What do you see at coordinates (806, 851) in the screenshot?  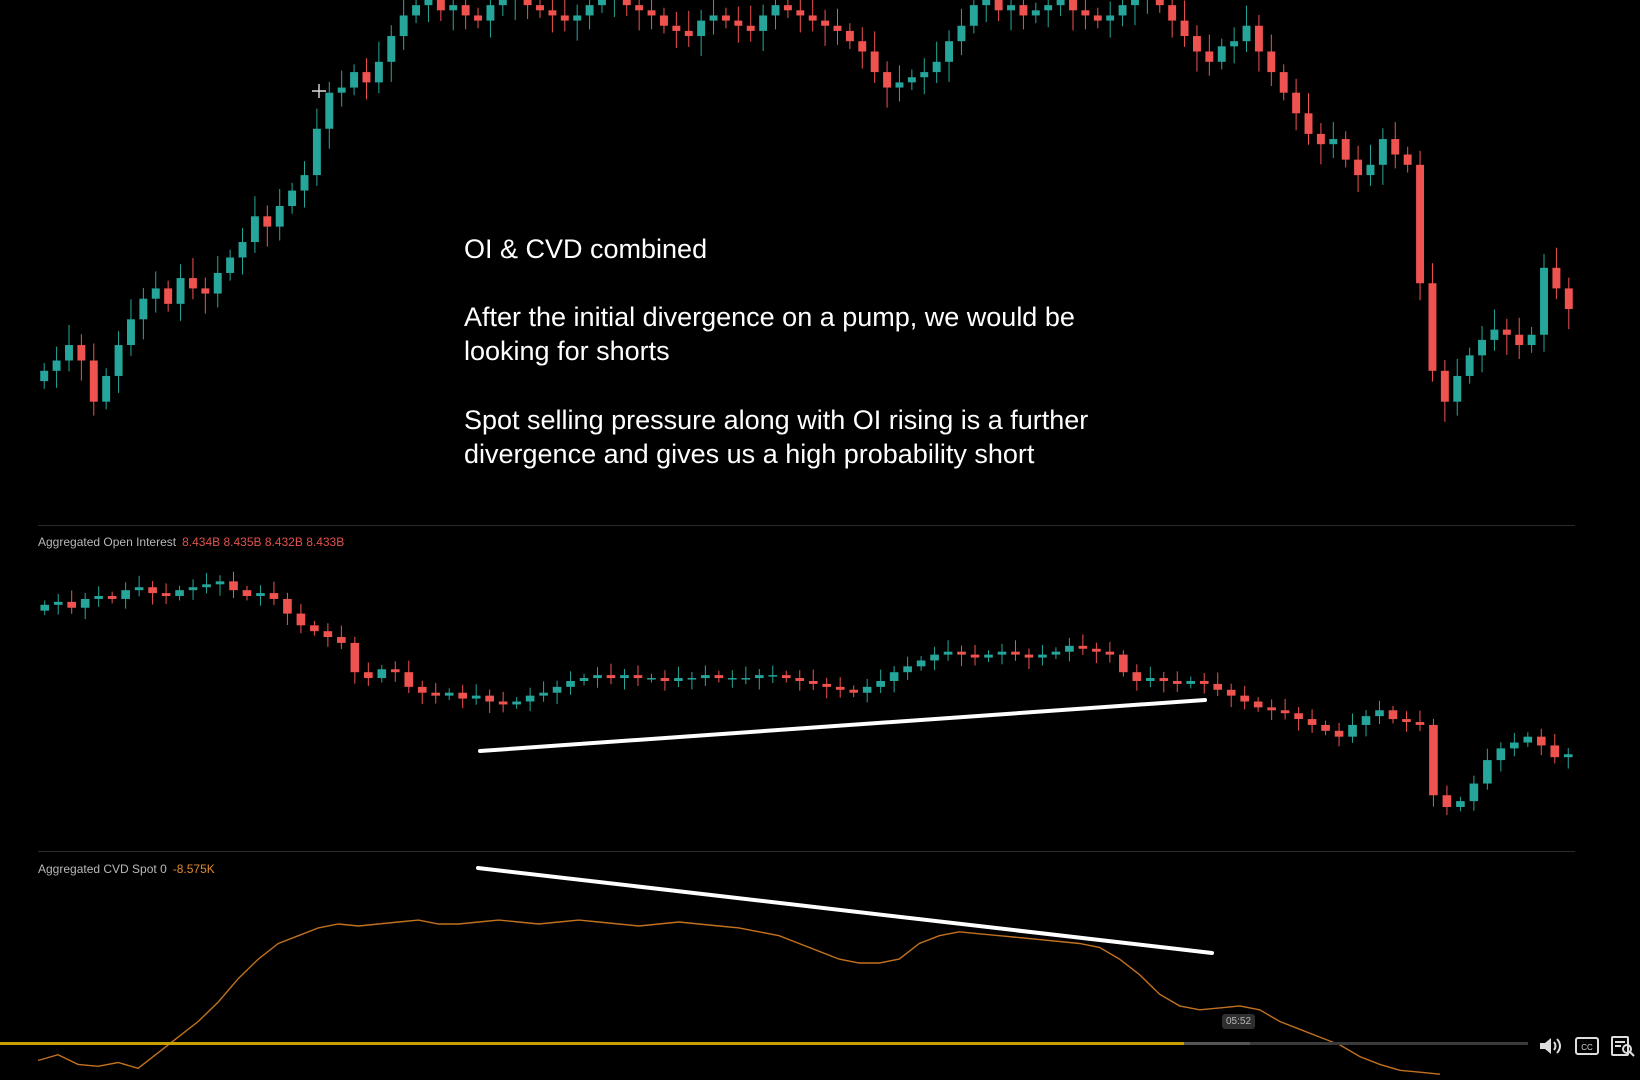 I see `pane-divider-oi-cvd` at bounding box center [806, 851].